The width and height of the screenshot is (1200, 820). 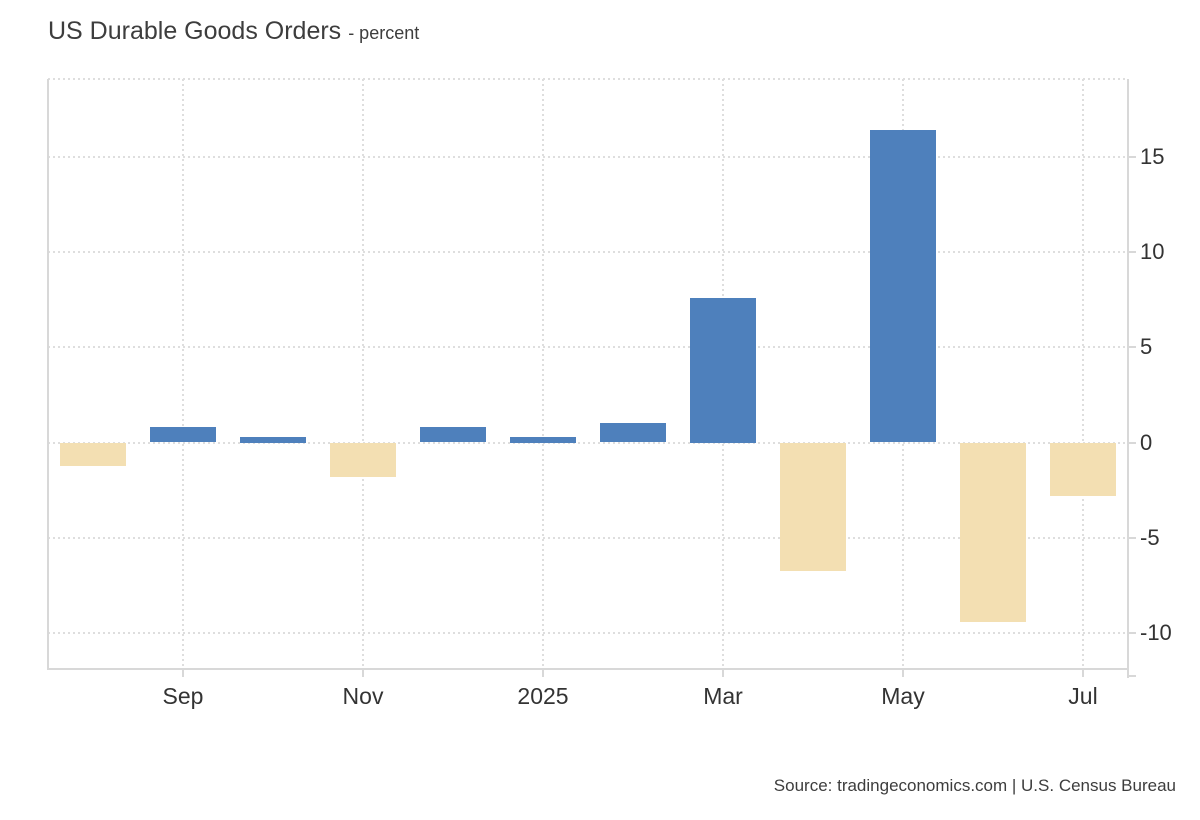 I want to click on plot-top-border, so click(x=588, y=79).